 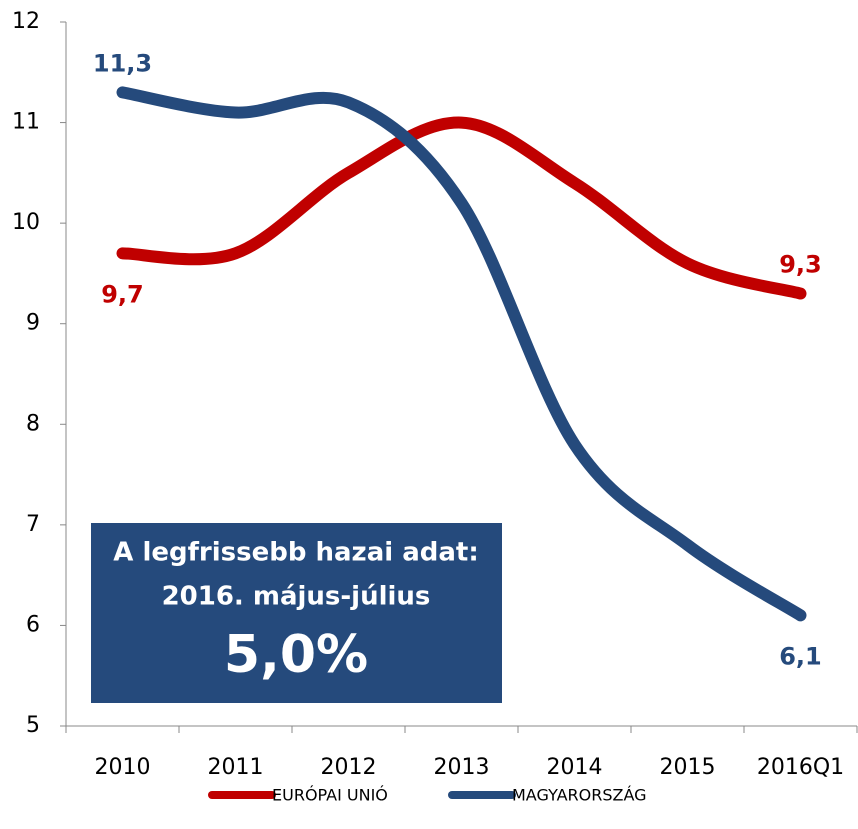 What do you see at coordinates (123, 767) in the screenshot?
I see `x-tick-label: 2010` at bounding box center [123, 767].